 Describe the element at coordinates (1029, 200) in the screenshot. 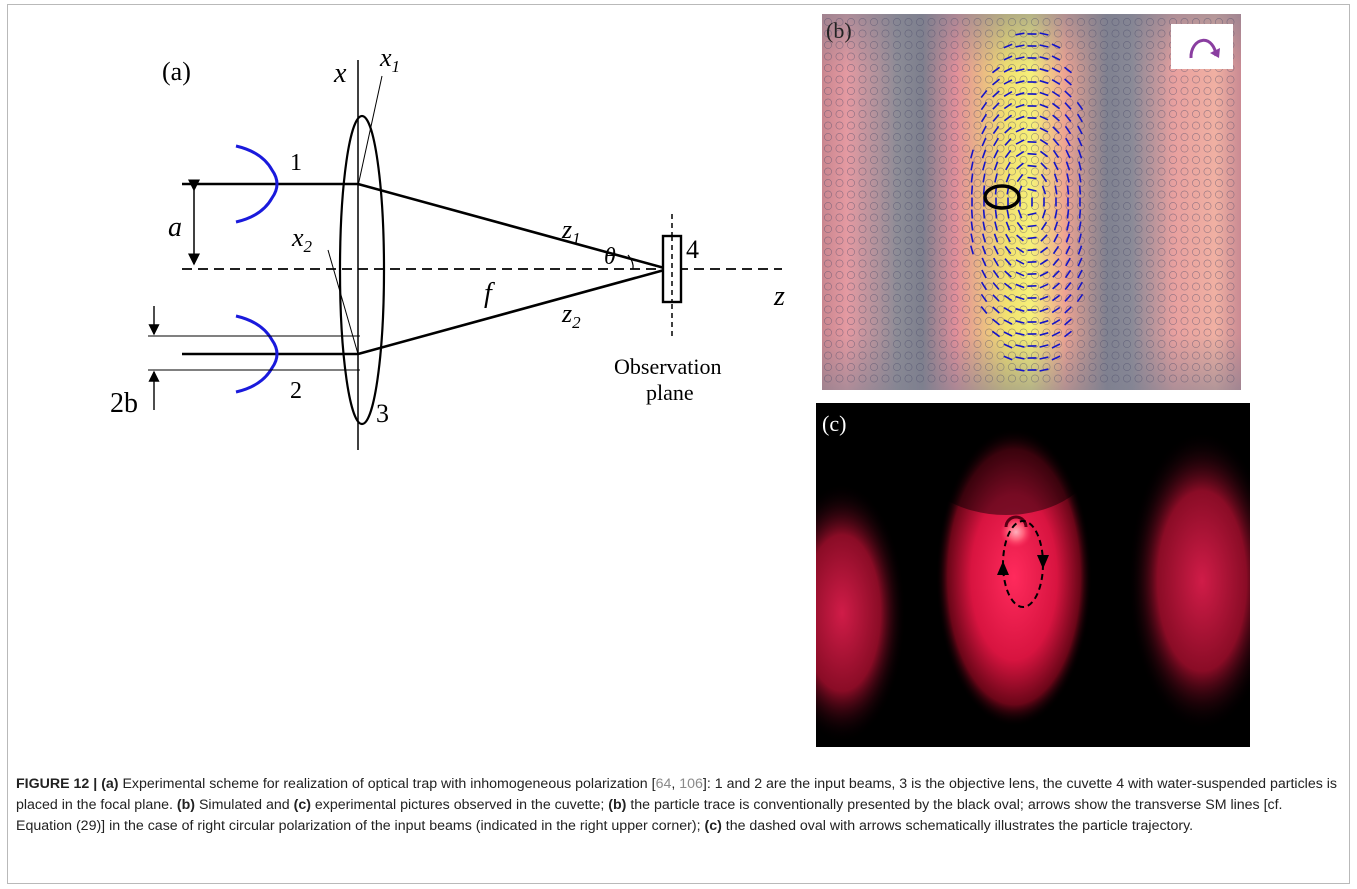

I see `polarization-glyph-grid` at that location.